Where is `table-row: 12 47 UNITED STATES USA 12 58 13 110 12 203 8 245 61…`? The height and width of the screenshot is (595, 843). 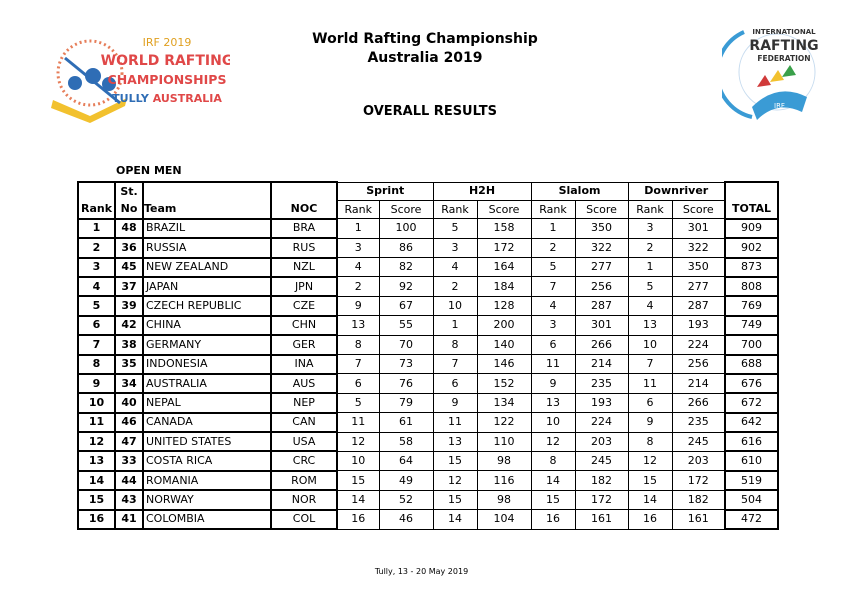 table-row: 12 47 UNITED STATES USA 12 58 13 110 12 203 8 245 61… is located at coordinates (428, 442).